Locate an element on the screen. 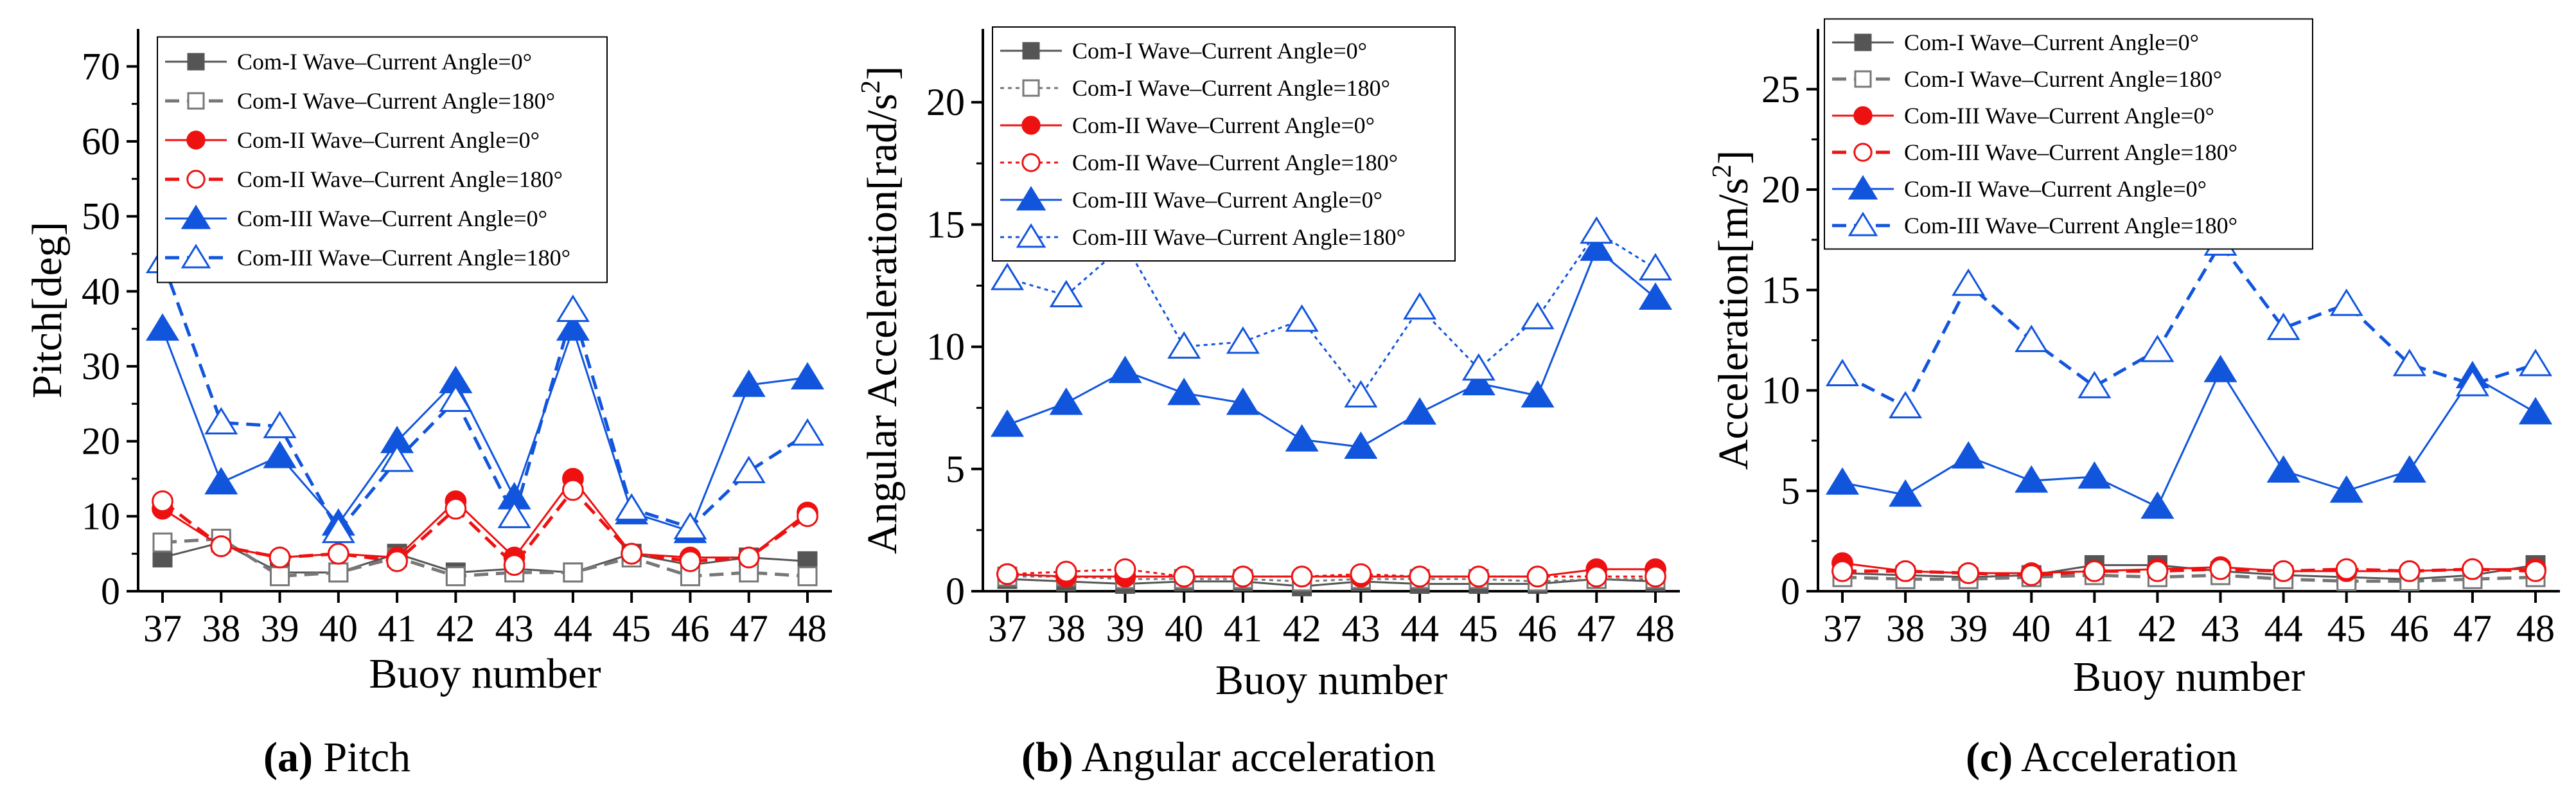 The height and width of the screenshot is (811, 2576). x-tick-label: 40 is located at coordinates (339, 628).